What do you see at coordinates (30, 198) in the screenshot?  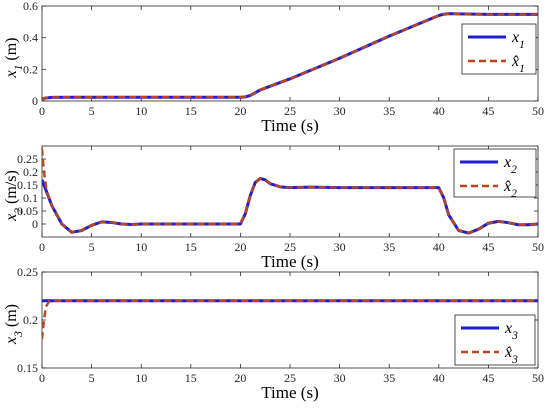 I see `y-tick-label: 0.1` at bounding box center [30, 198].